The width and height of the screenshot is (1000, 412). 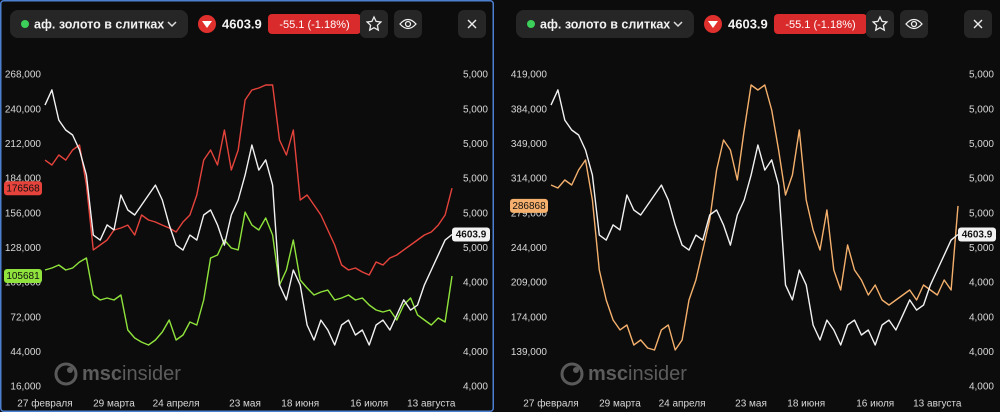 What do you see at coordinates (529, 283) in the screenshot?
I see `y-tick-label: 209,000` at bounding box center [529, 283].